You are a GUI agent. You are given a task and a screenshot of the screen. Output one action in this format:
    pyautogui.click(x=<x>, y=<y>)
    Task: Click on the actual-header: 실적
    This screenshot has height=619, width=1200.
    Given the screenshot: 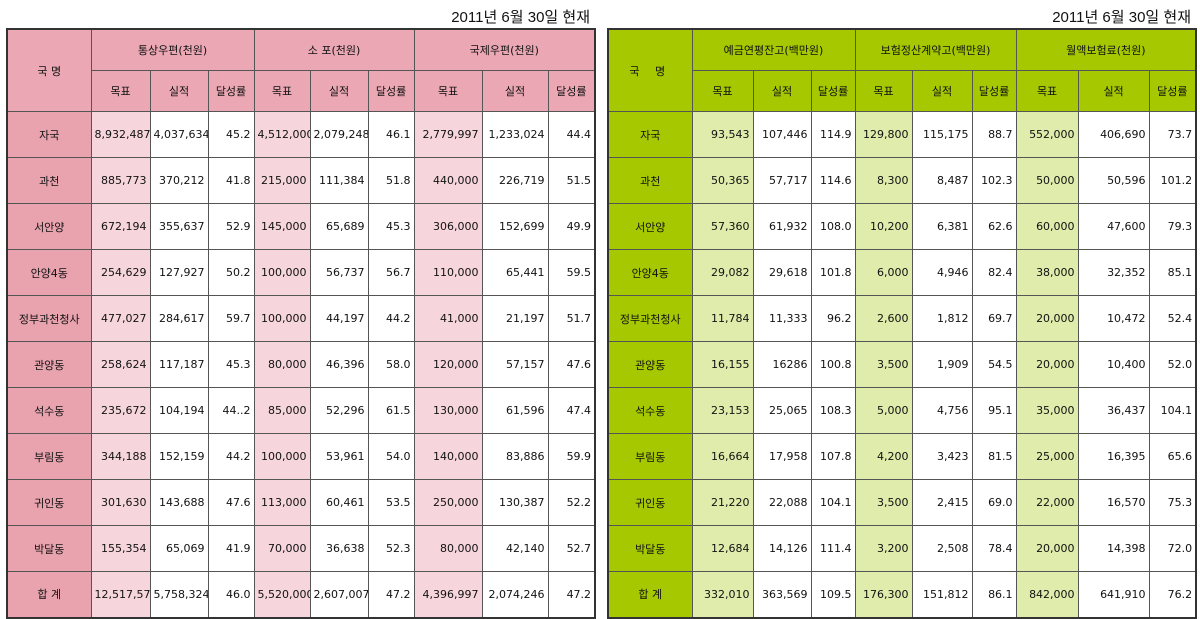 What is the action you would take?
    pyautogui.click(x=179, y=91)
    